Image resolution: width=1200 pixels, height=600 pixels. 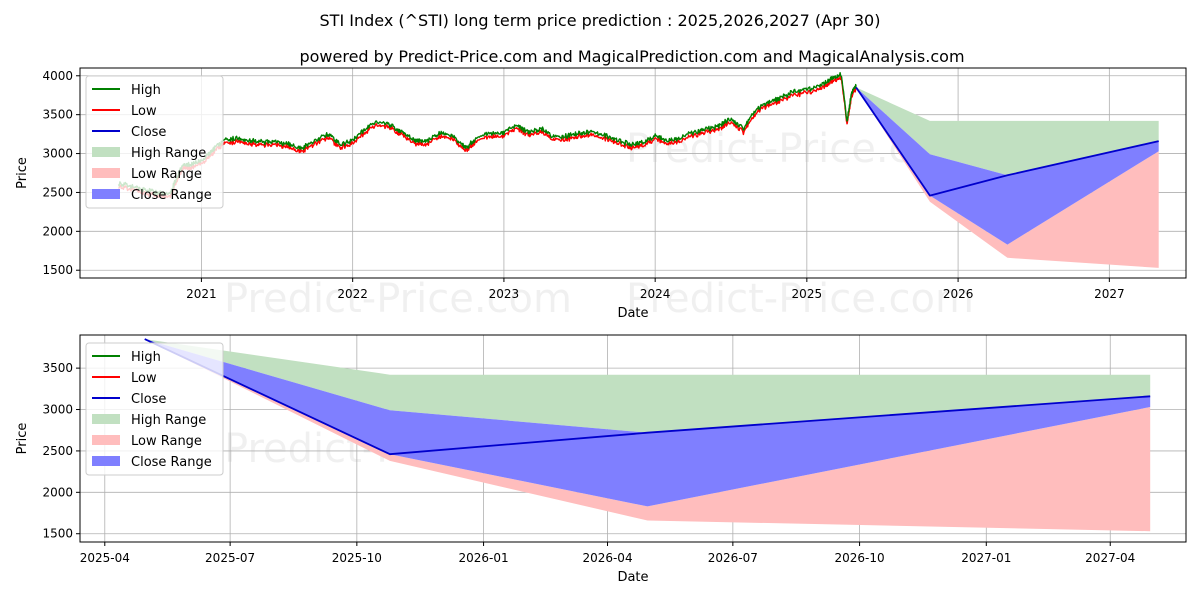 What do you see at coordinates (1110, 558) in the screenshot?
I see `x-tick-label: 2027-04` at bounding box center [1110, 558].